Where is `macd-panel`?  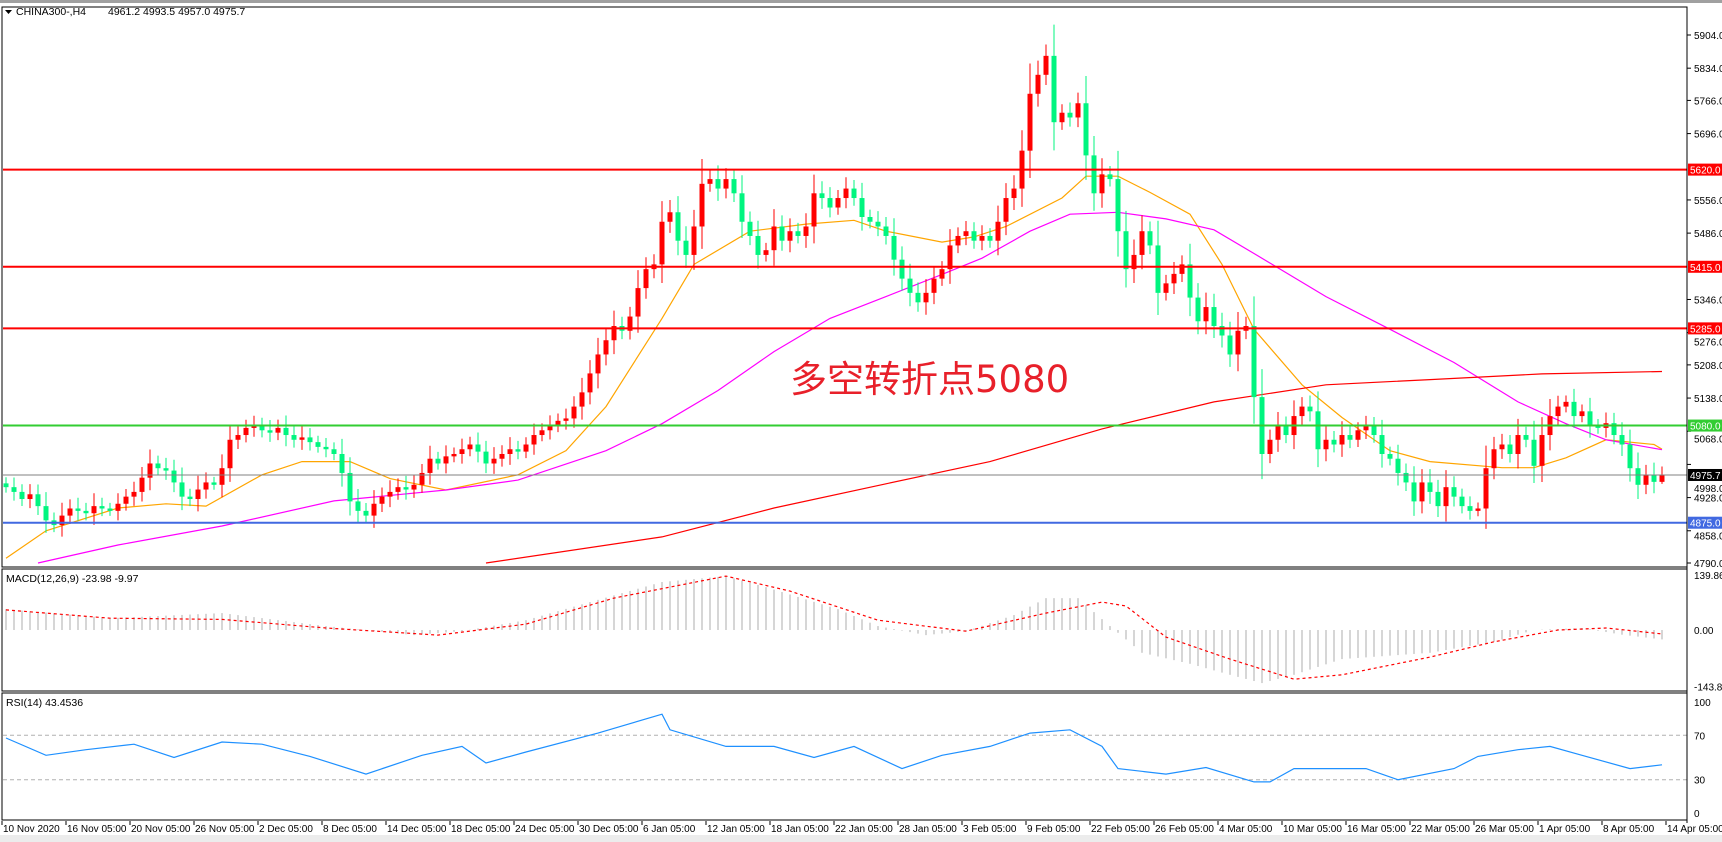 macd-panel is located at coordinates (834, 629).